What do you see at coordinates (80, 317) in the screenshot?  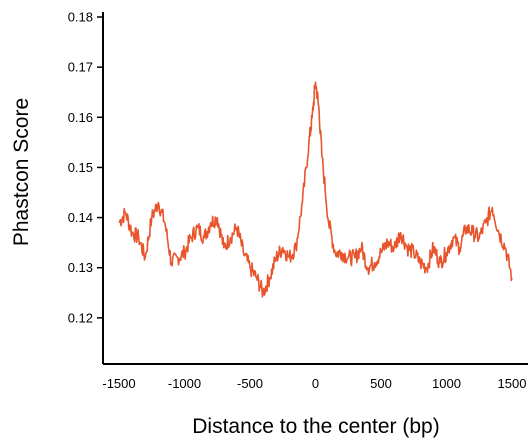 I see `y-tick-label: 0.12` at bounding box center [80, 317].